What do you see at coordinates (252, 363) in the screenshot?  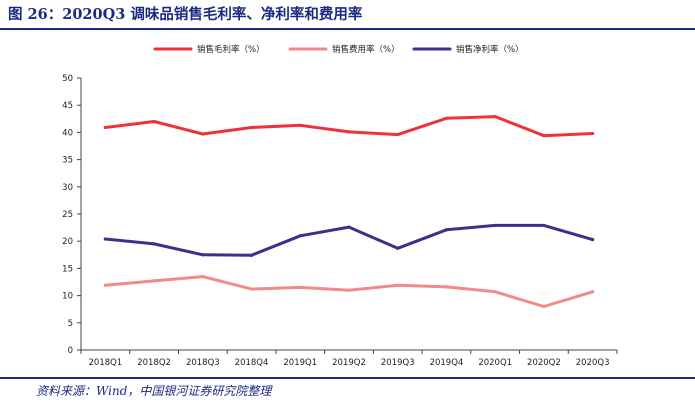 I see `x-tick-label: 2018Q4` at bounding box center [252, 363].